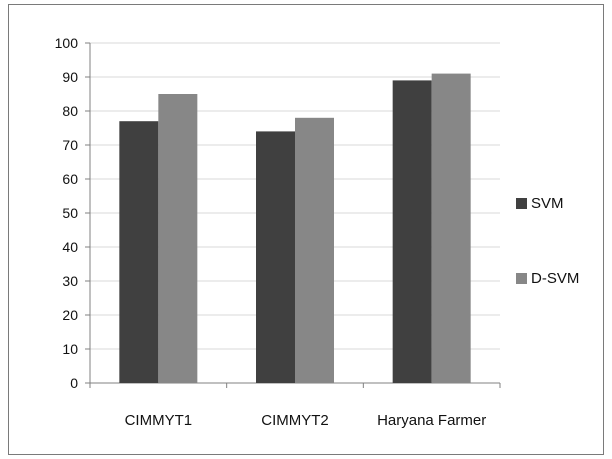  I want to click on x-category-label: Haryana Farmer, so click(431, 420).